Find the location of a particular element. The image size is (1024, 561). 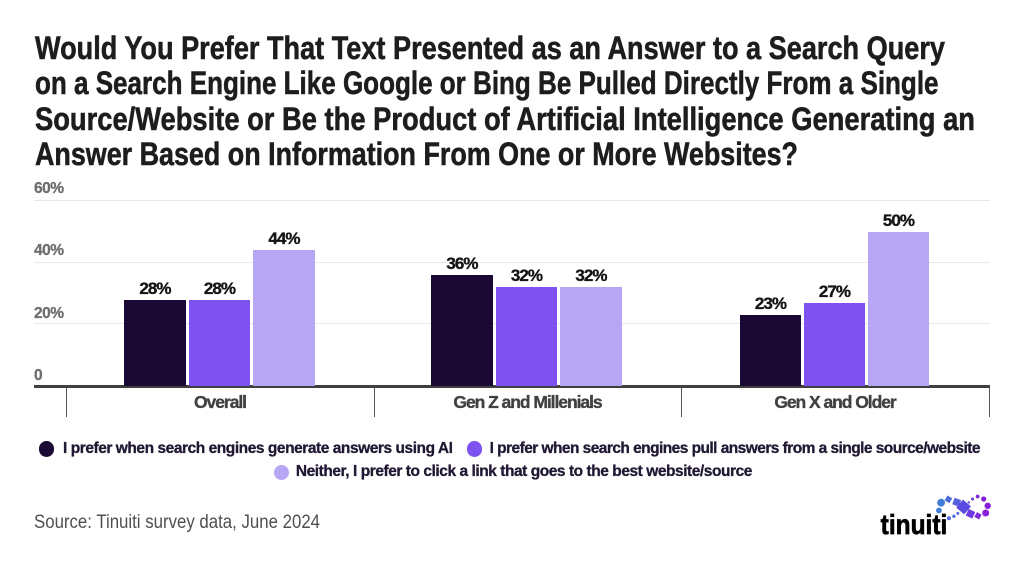

svg-text: tinuiti is located at coordinates (914, 525).